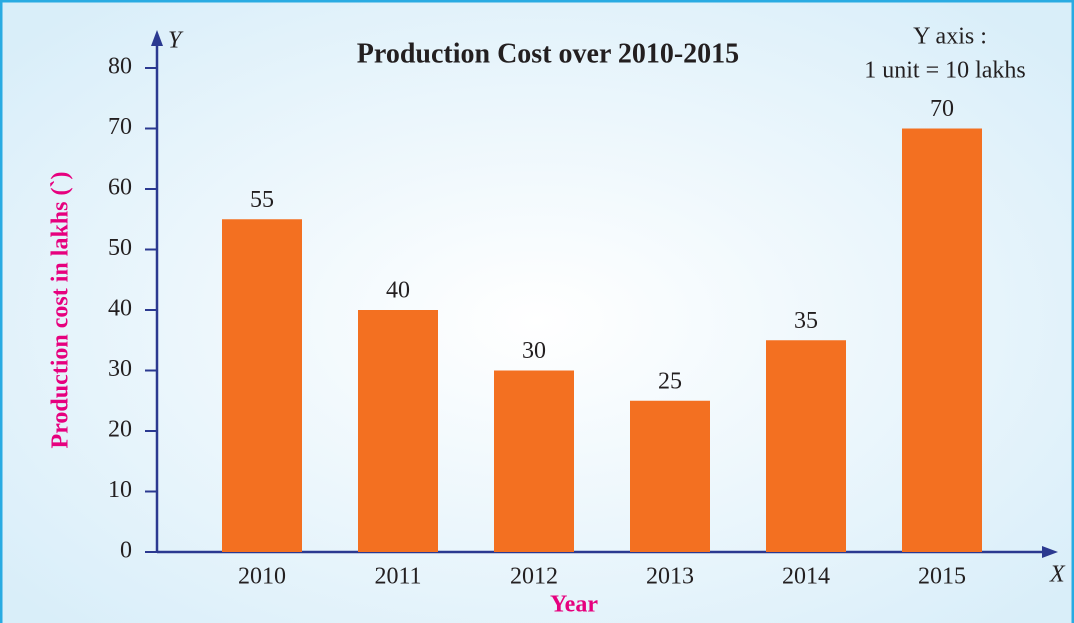  What do you see at coordinates (942, 109) in the screenshot?
I see `data-label: 70` at bounding box center [942, 109].